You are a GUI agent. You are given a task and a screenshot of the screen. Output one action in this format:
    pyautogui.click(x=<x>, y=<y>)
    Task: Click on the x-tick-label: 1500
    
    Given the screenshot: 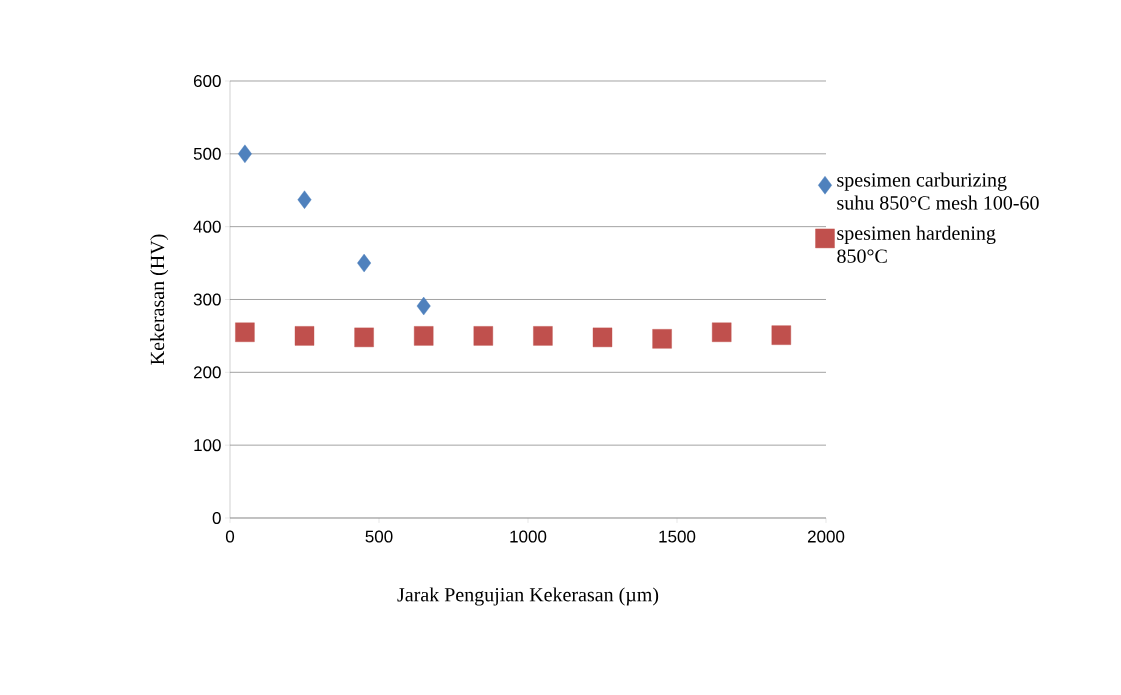 What is the action you would take?
    pyautogui.click(x=677, y=536)
    